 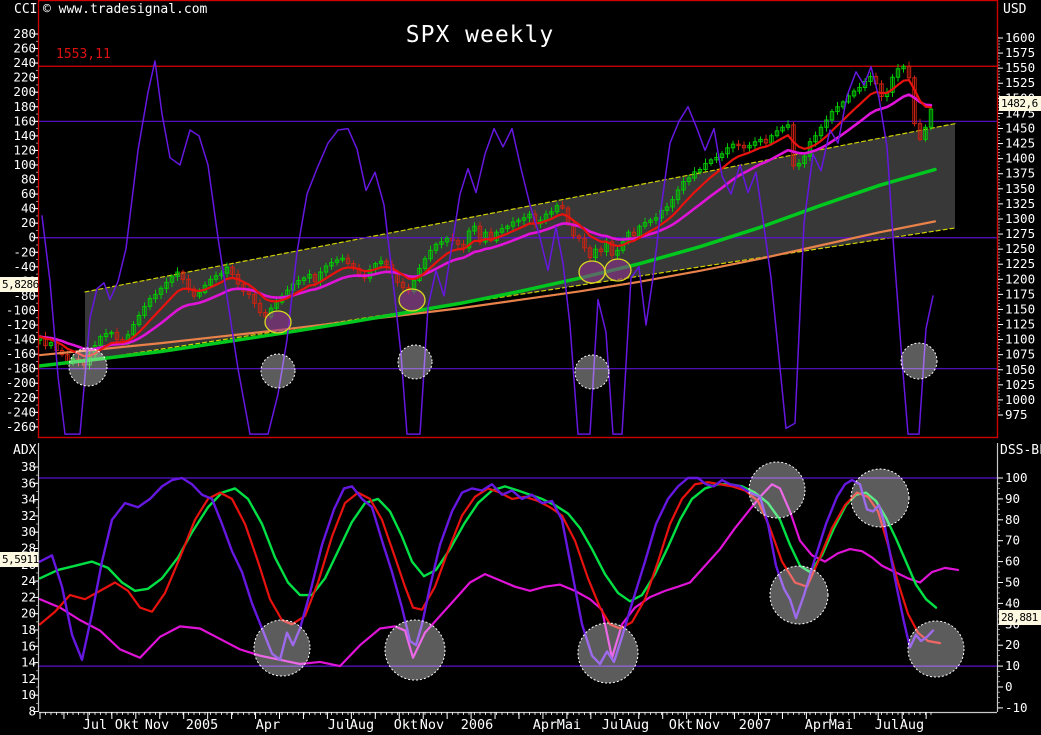 What do you see at coordinates (1020, 173) in the screenshot?
I see `svg-text: 1375` at bounding box center [1020, 173].